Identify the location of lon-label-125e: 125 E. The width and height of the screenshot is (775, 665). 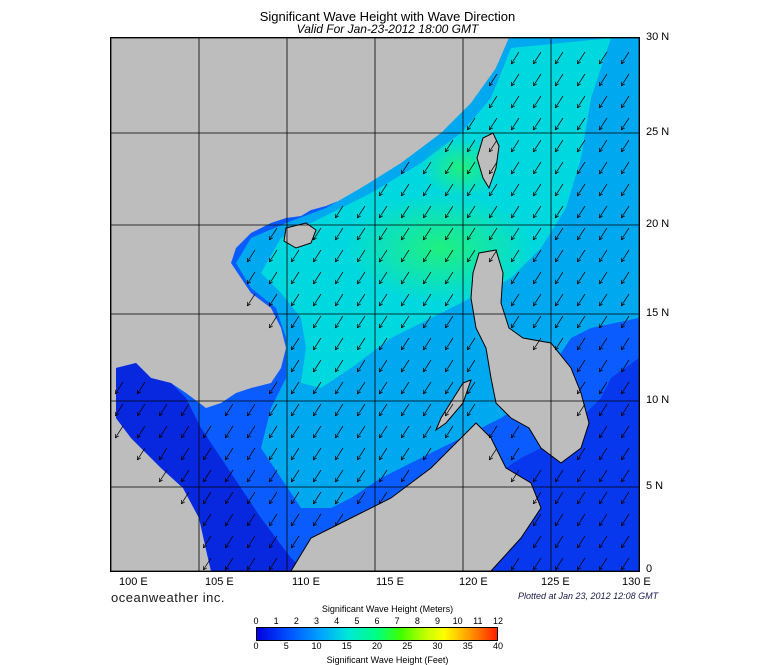
(555, 582).